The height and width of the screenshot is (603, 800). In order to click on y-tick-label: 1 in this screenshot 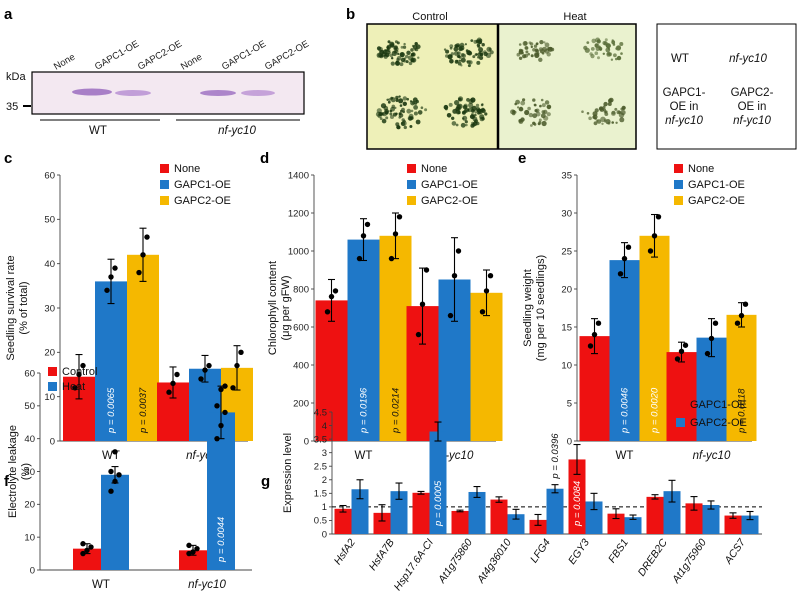, I will do `click(324, 507)`.